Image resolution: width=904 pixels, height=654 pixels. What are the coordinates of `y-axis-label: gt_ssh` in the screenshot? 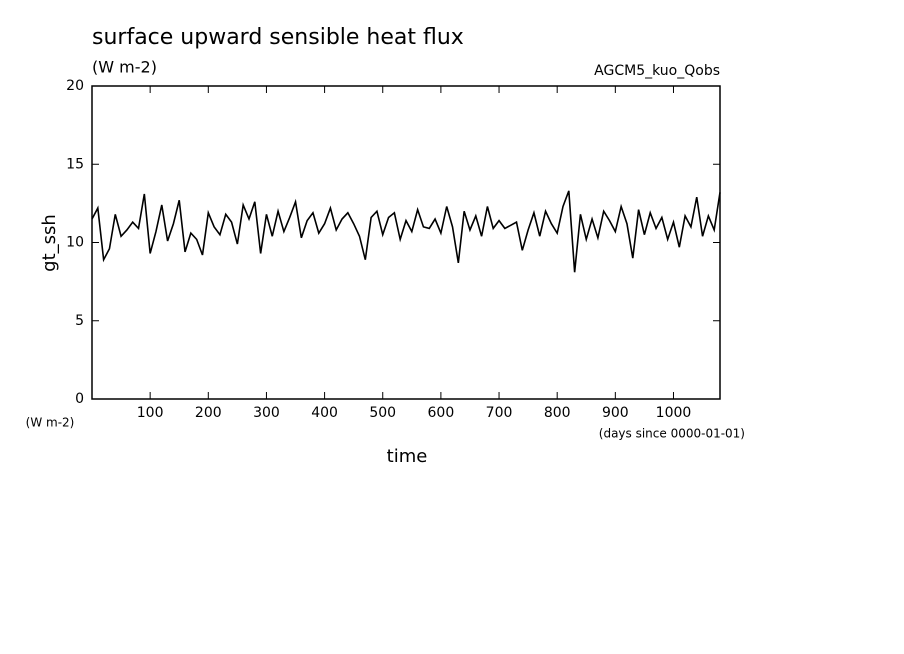 It's located at (49, 243).